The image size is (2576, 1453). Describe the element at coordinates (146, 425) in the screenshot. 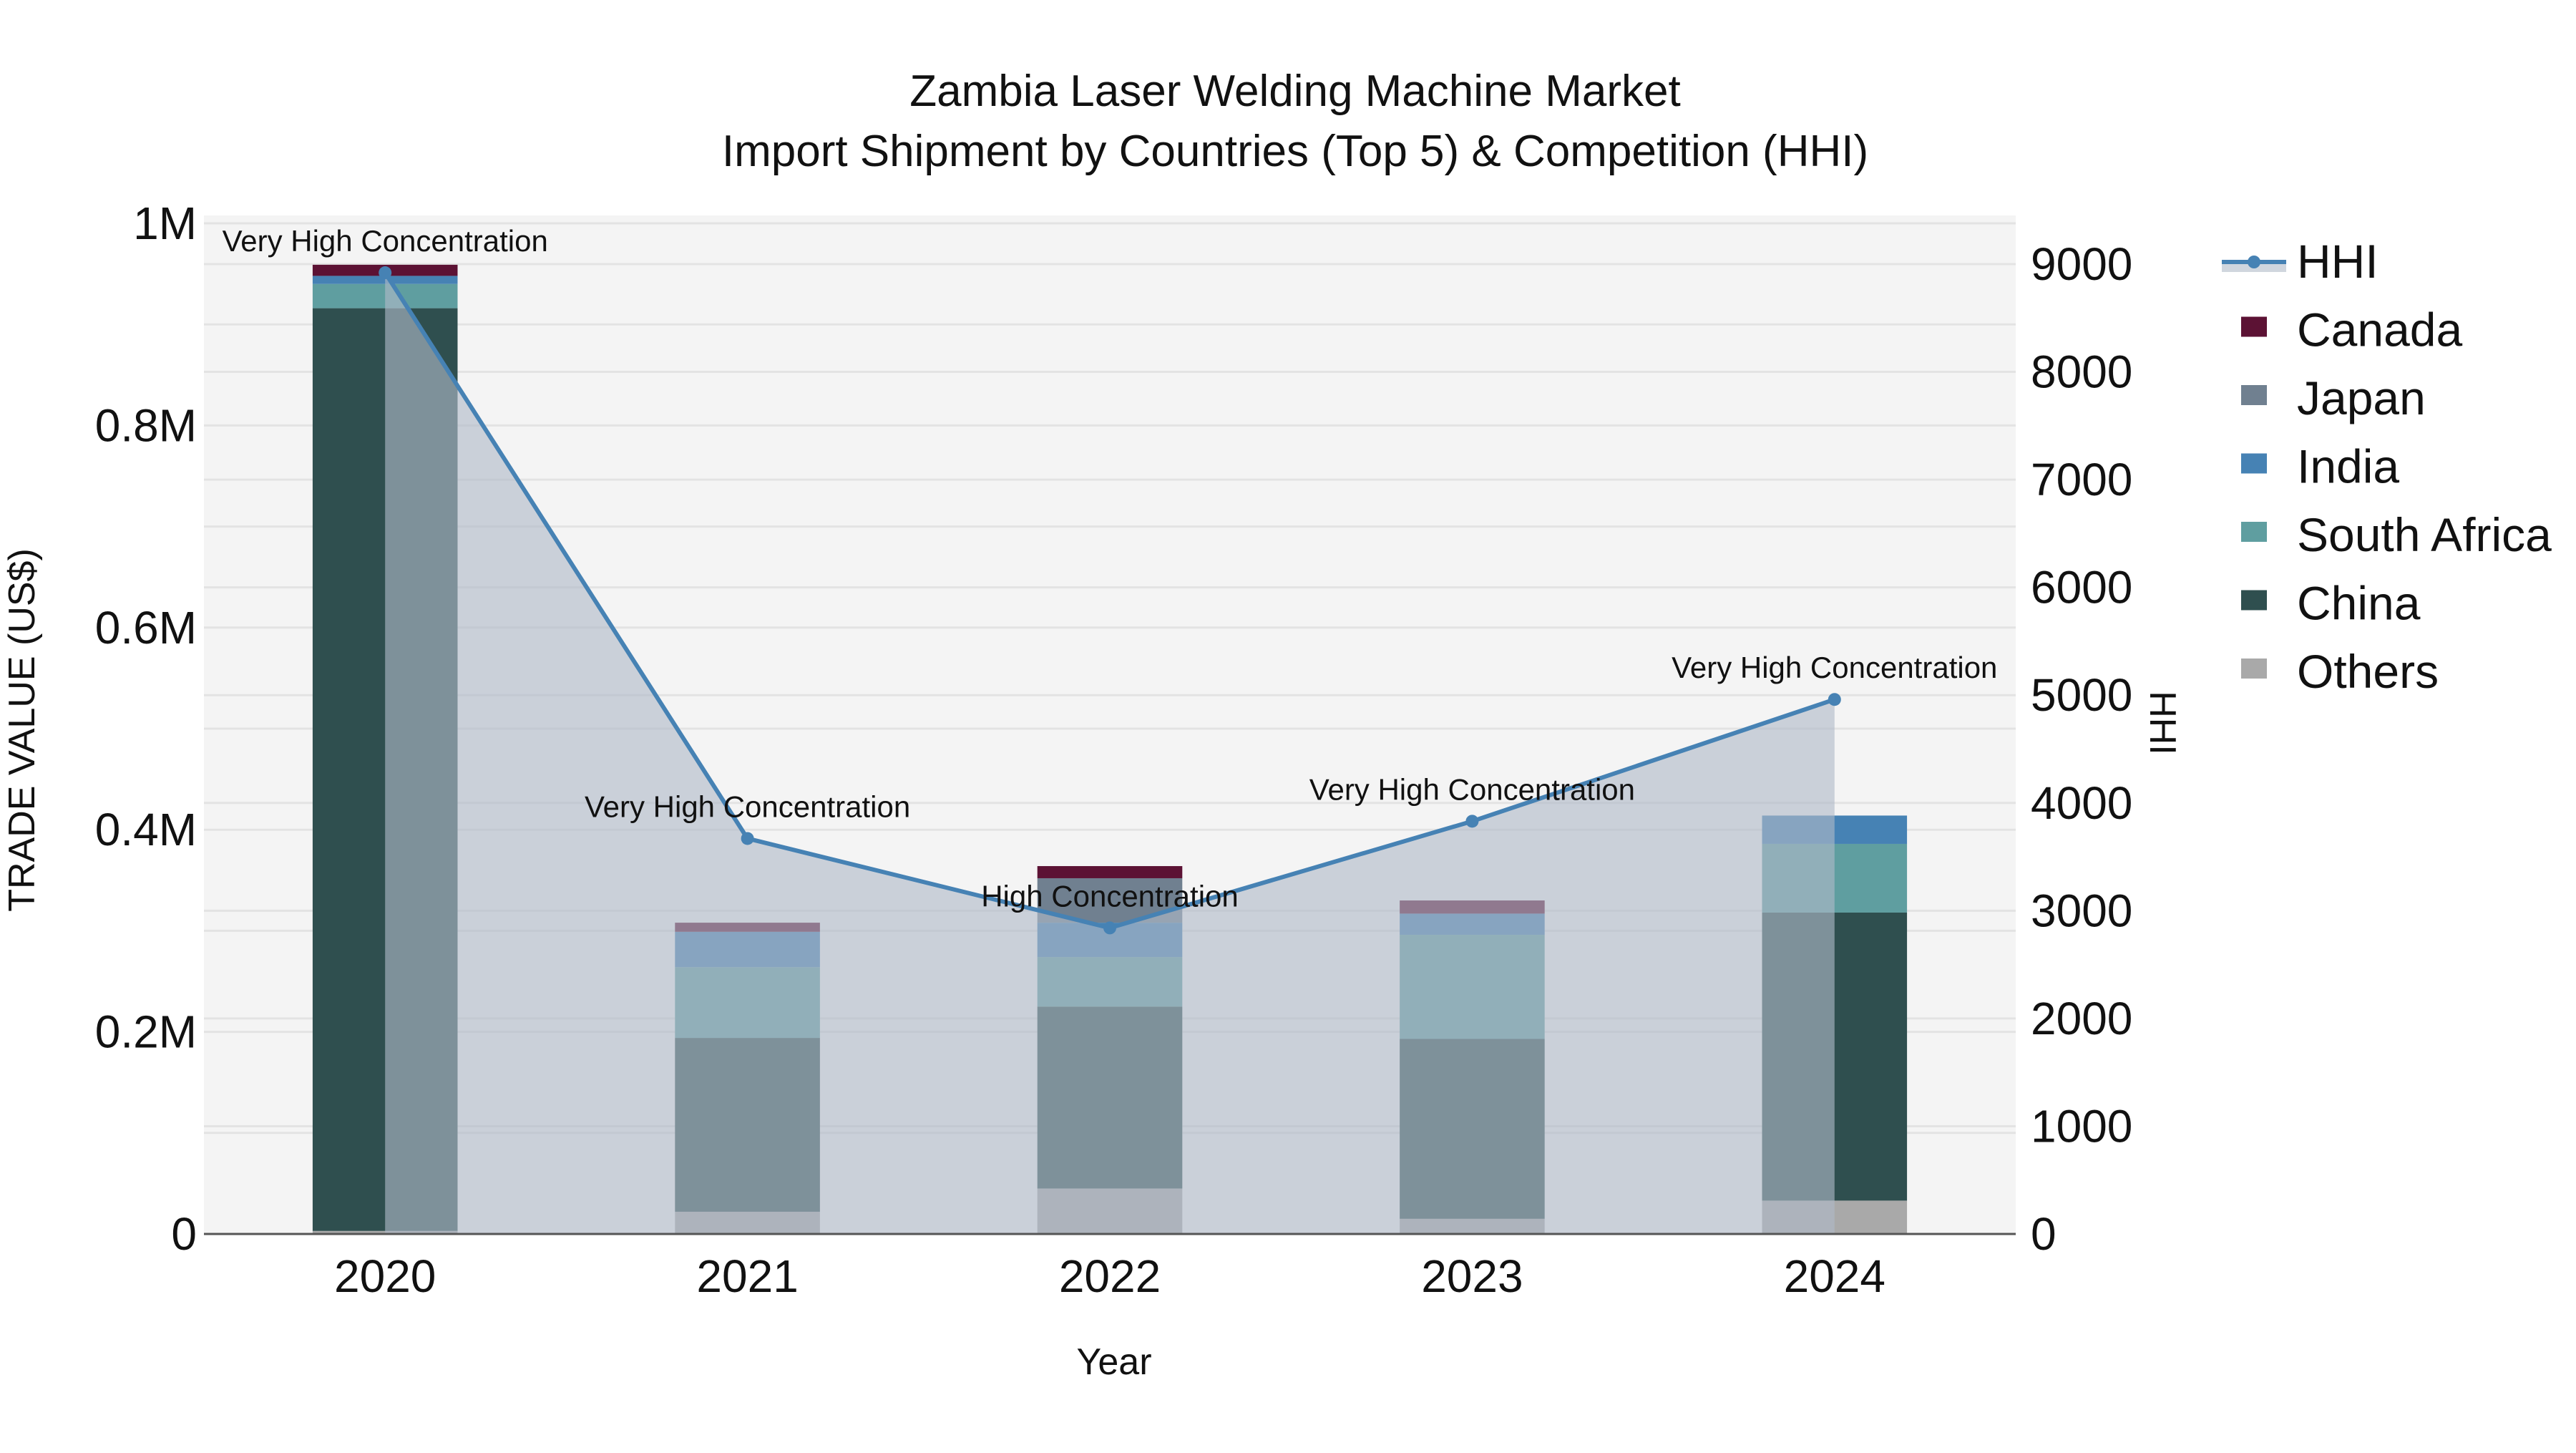

I see `y-left-tick: 0.8M` at that location.